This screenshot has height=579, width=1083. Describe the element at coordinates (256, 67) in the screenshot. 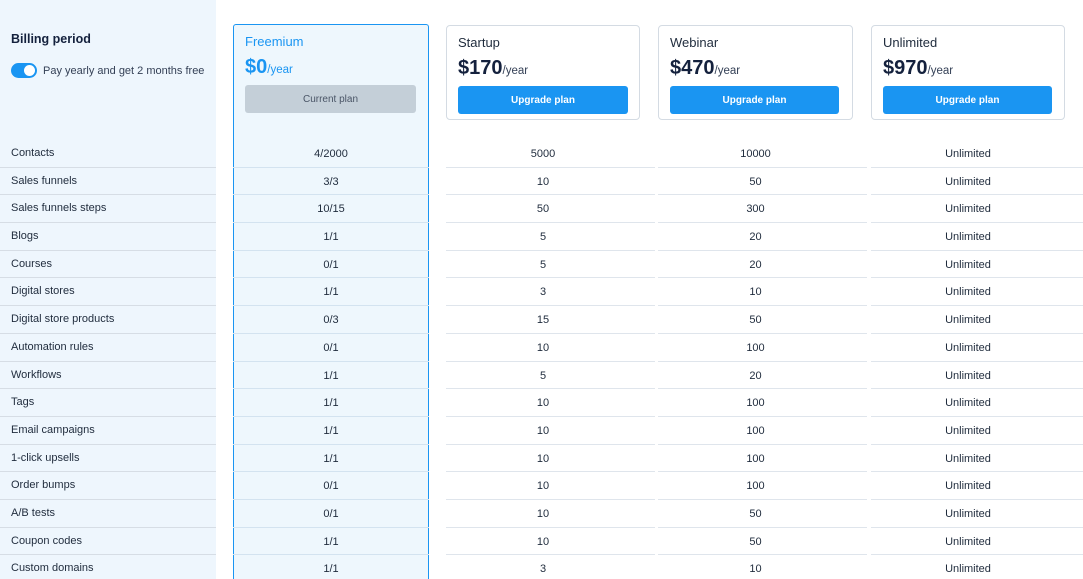

I see `price-amount: $0` at that location.